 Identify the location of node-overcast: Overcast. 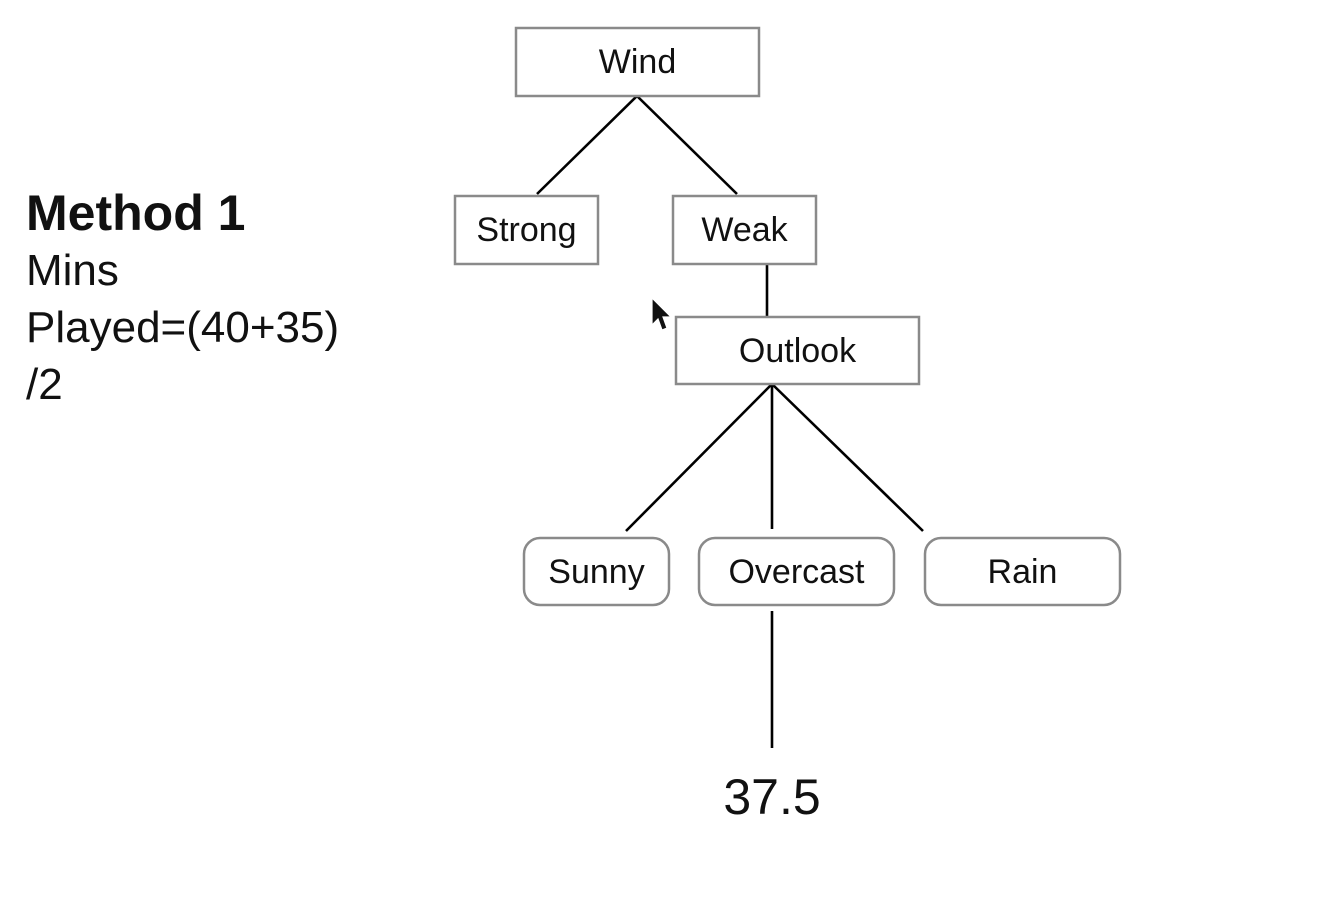
(796, 571).